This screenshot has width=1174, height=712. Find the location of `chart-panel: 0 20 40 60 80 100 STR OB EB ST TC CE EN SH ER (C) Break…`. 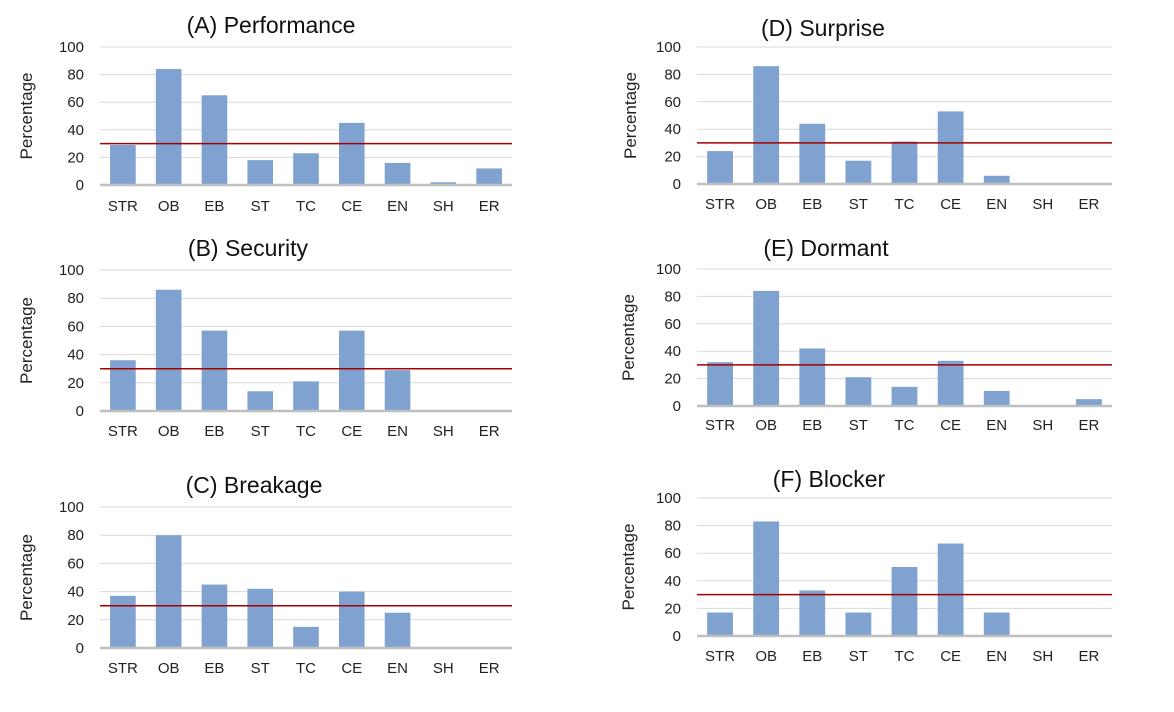

chart-panel: 0 20 40 60 80 100 STR OB EB ST TC CE EN SH ER (C) Break… is located at coordinates (264, 574).